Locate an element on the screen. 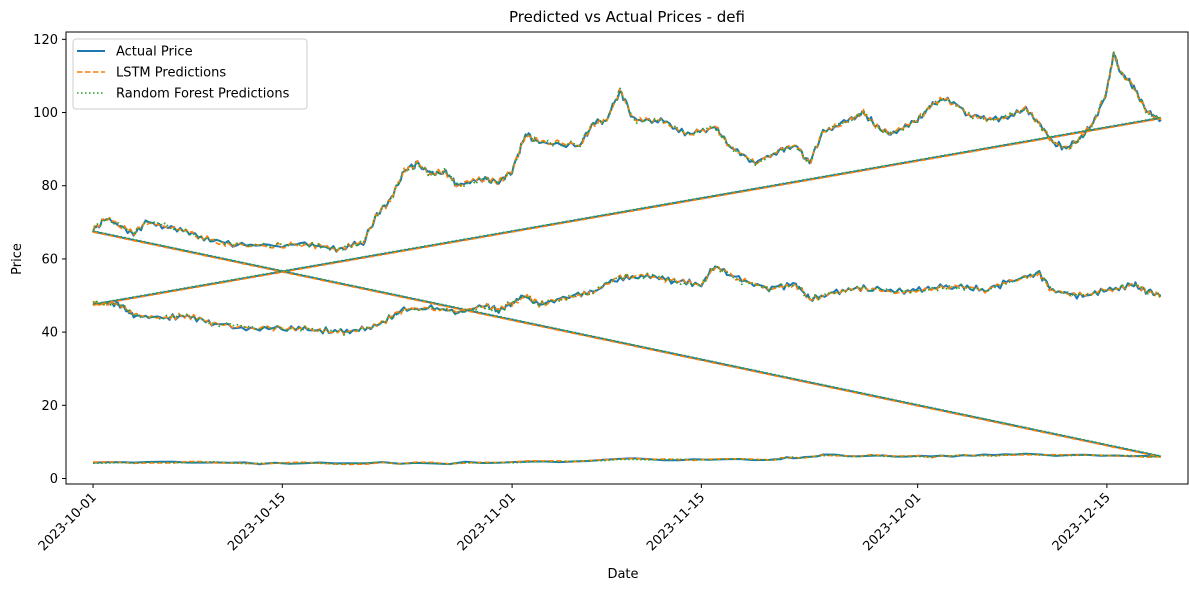  y-tick-label: 60 is located at coordinates (49, 259).